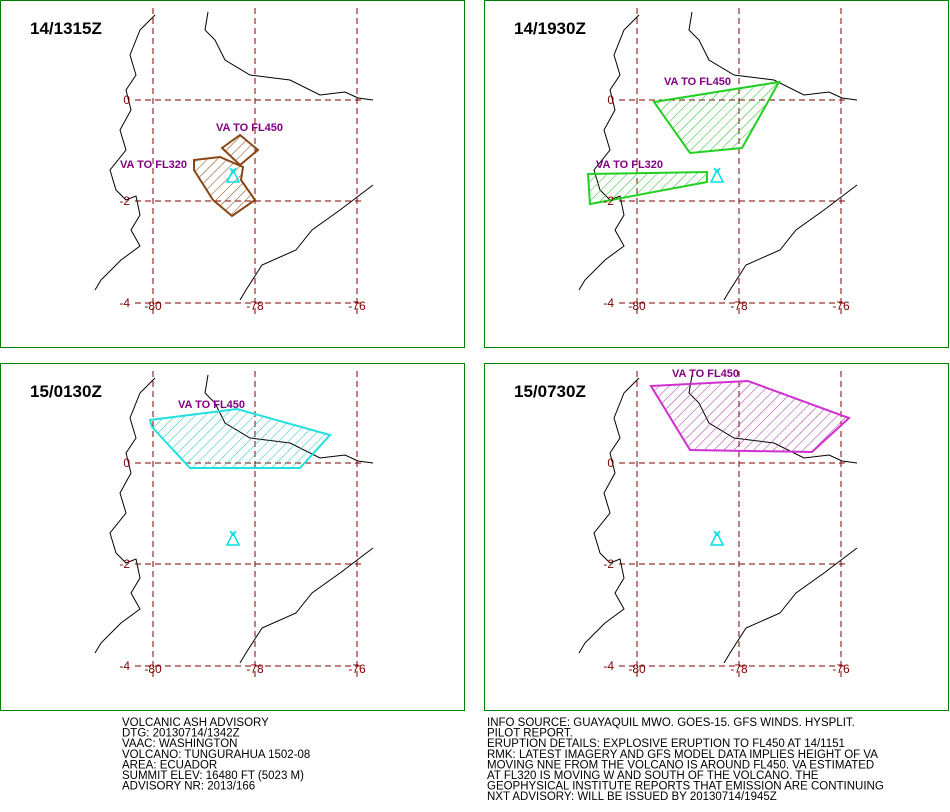 This screenshot has width=950, height=812. I want to click on panel-title: 15/0130Z, so click(66, 391).